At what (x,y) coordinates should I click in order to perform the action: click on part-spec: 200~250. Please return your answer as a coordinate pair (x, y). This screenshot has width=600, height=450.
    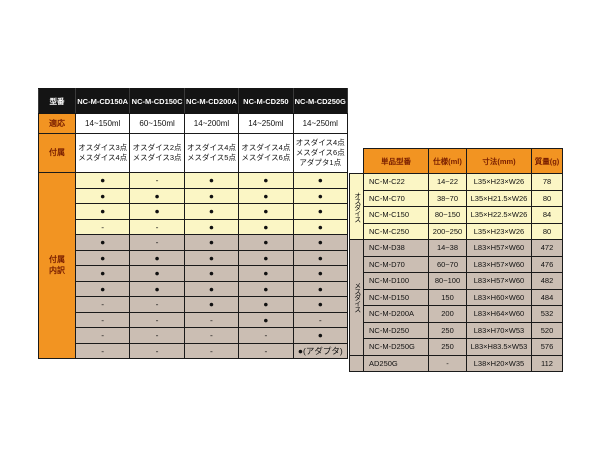
    Looking at the image, I should click on (447, 231).